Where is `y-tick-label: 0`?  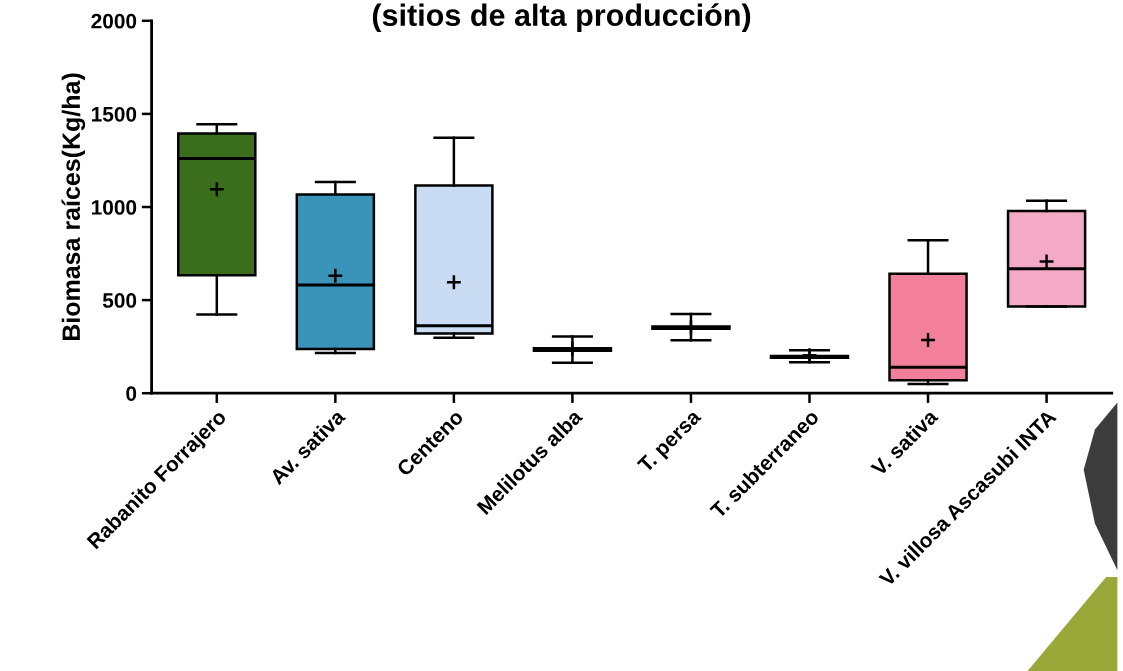
y-tick-label: 0 is located at coordinates (131, 393).